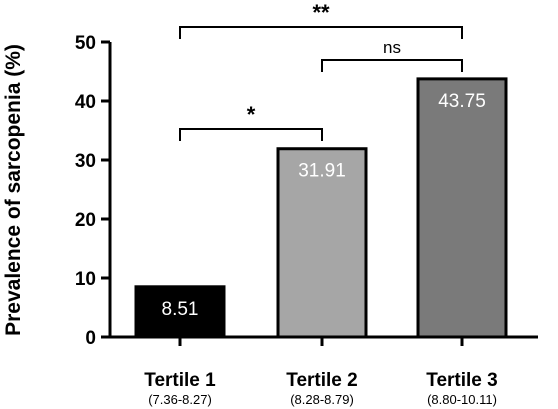  I want to click on significance-label: *, so click(251, 114).